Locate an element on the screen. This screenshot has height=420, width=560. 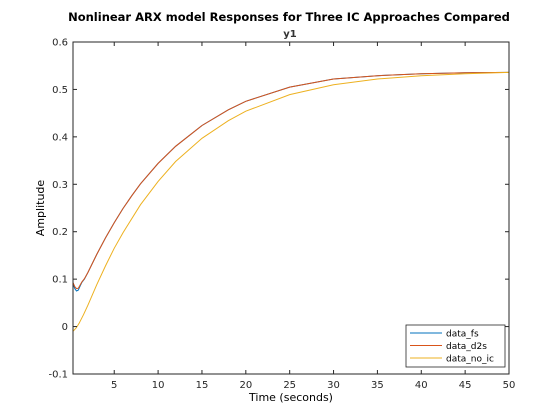
legend-label: data_no_ic is located at coordinates (470, 360).